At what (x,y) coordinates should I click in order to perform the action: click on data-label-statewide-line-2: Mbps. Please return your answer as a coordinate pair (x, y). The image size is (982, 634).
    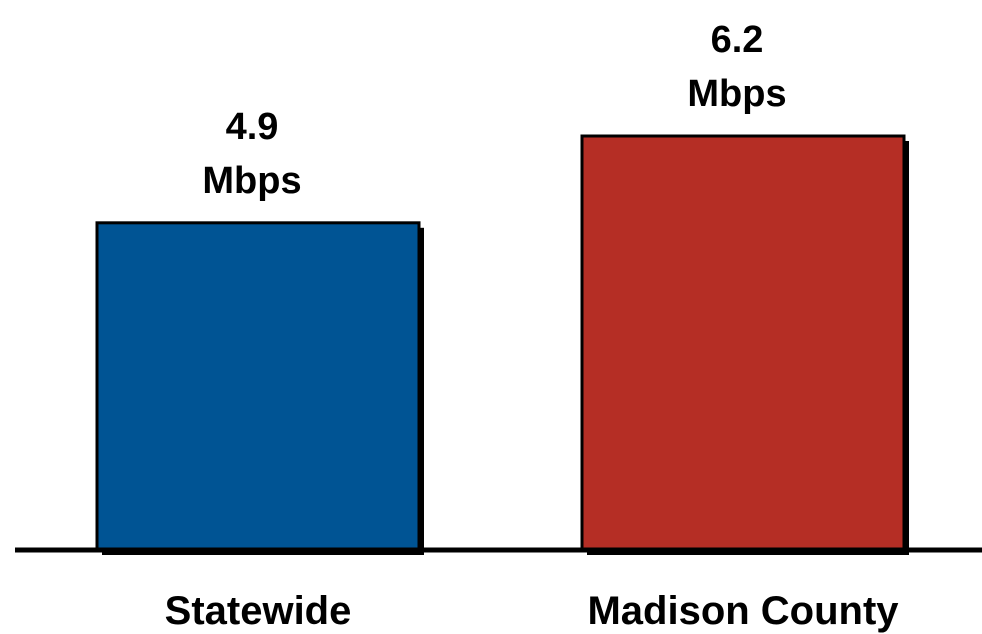
    Looking at the image, I should click on (251, 181).